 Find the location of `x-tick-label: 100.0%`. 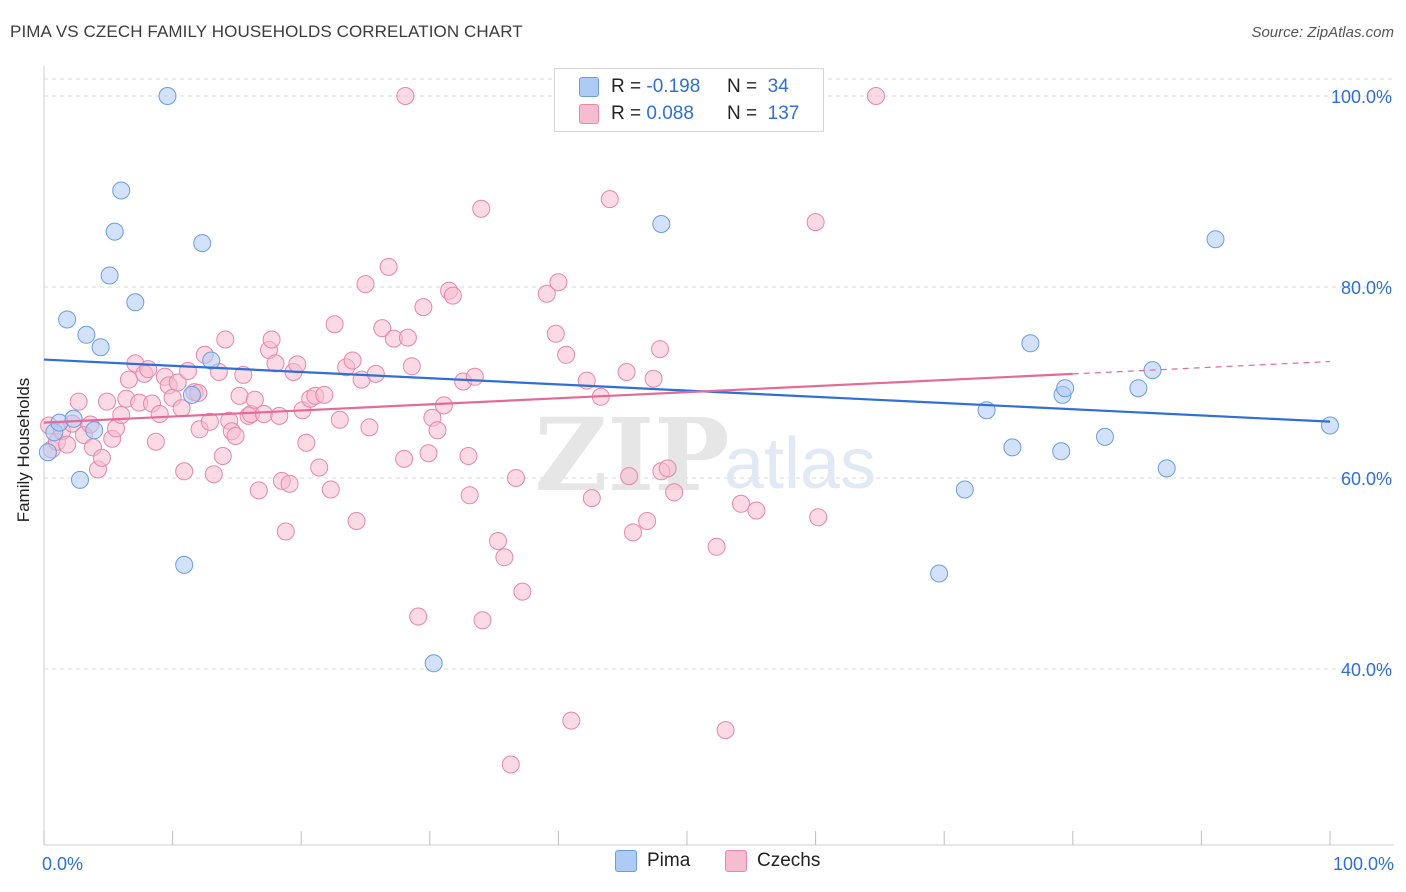

x-tick-label: 100.0% is located at coordinates (1363, 864).